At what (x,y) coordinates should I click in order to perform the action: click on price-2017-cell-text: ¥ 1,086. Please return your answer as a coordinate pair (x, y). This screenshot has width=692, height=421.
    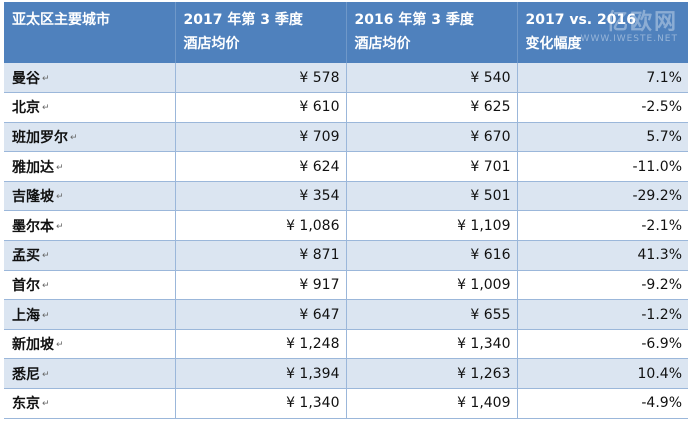
    Looking at the image, I should click on (313, 225).